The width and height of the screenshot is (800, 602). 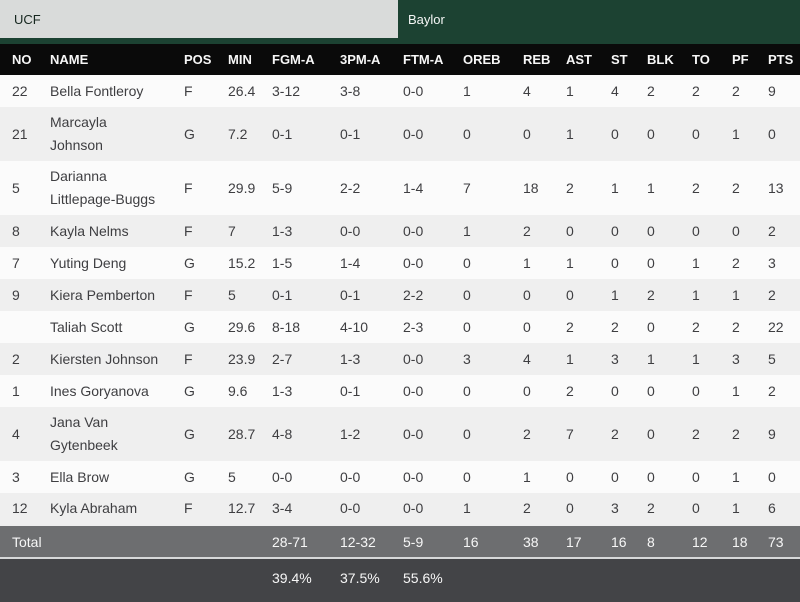 I want to click on cell-name: Taliah Scott, so click(x=86, y=326).